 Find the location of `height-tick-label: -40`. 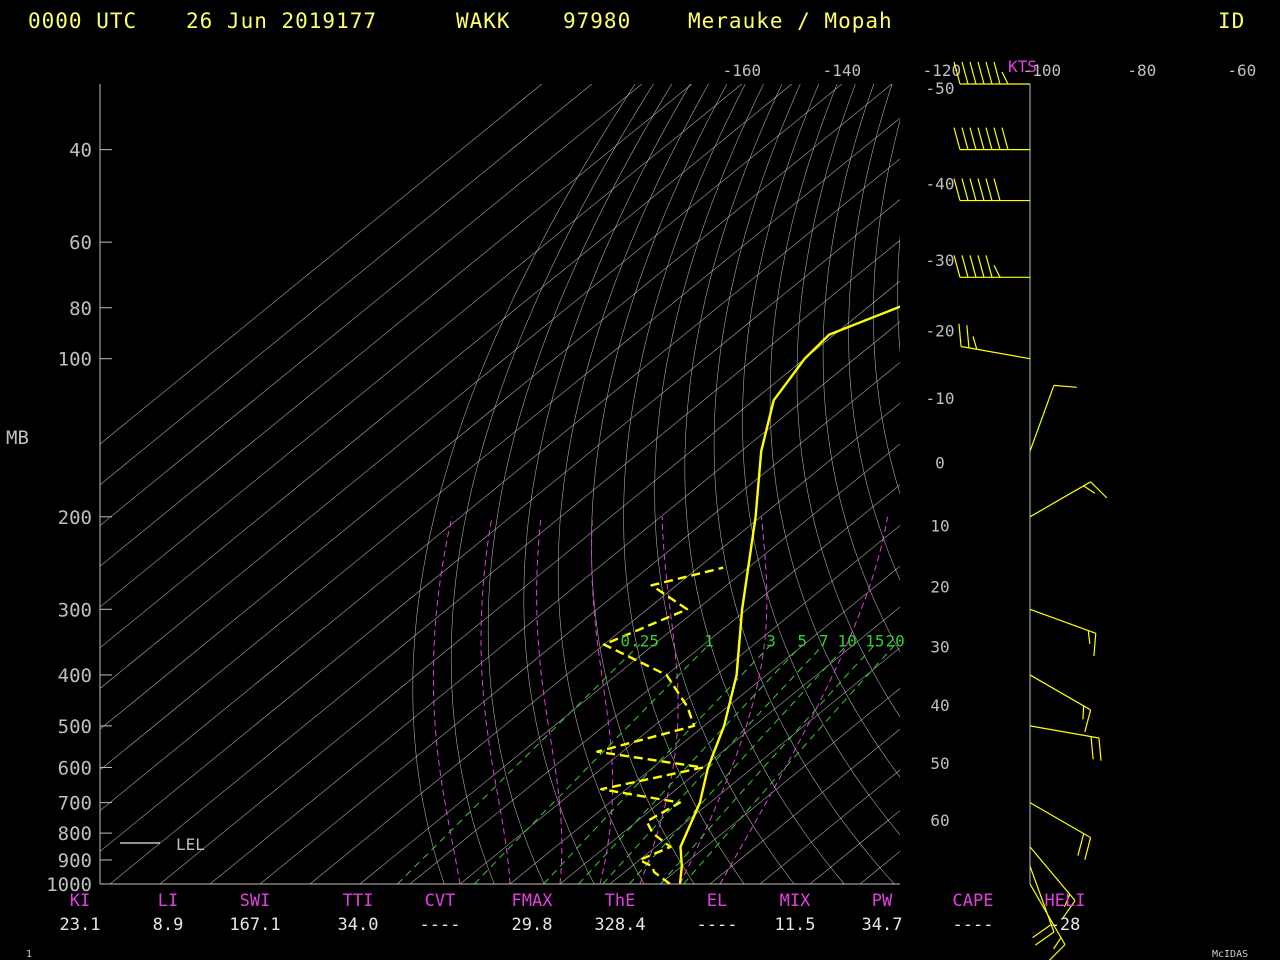

height-tick-label: -40 is located at coordinates (940, 183).